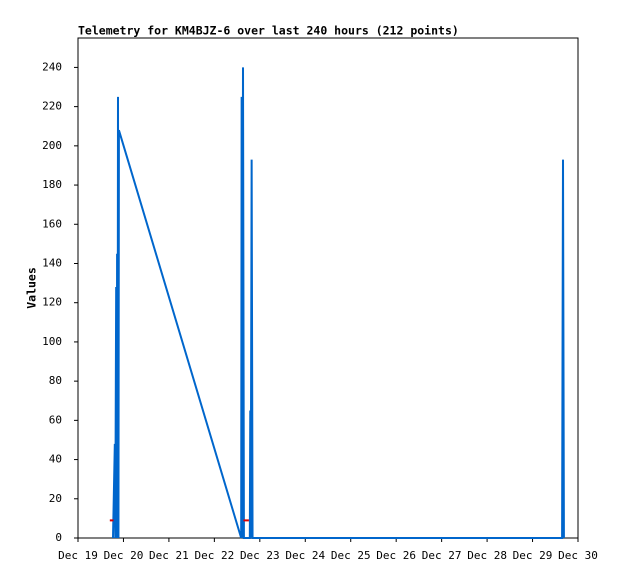 The image size is (618, 579). I want to click on y-tick-label: 0, so click(58, 537).